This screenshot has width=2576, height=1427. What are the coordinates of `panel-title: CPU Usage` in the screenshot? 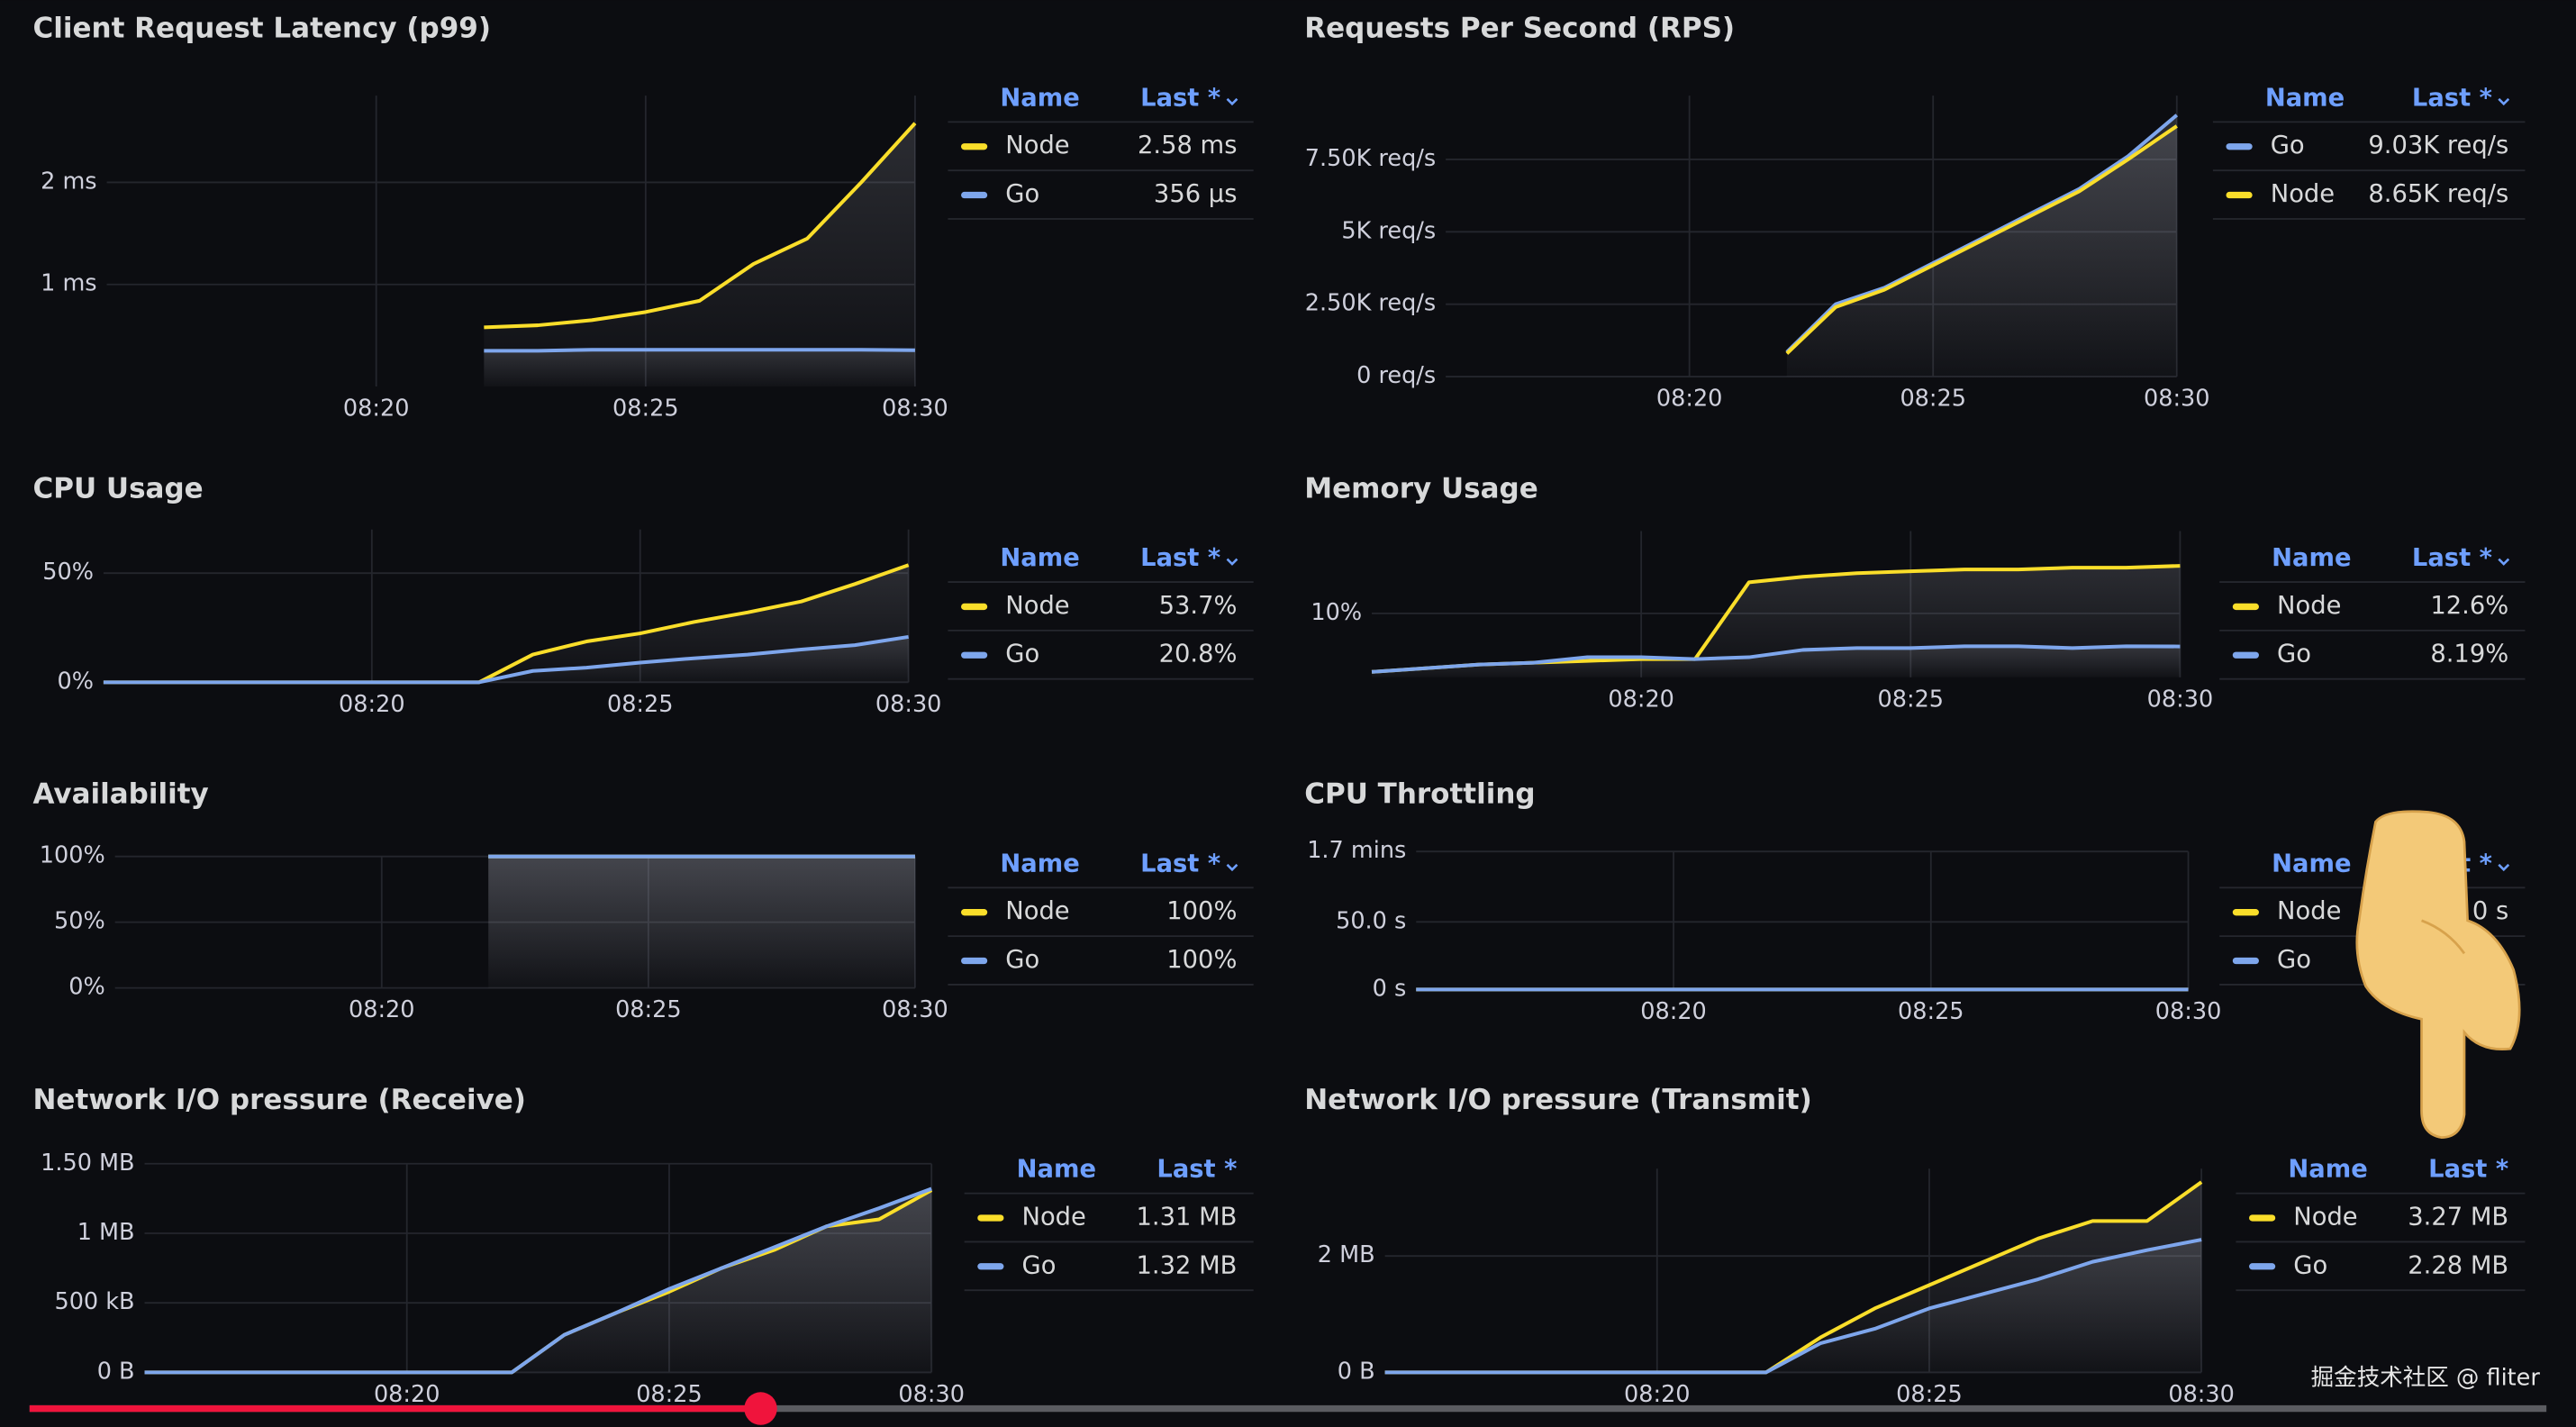 It's located at (117, 488).